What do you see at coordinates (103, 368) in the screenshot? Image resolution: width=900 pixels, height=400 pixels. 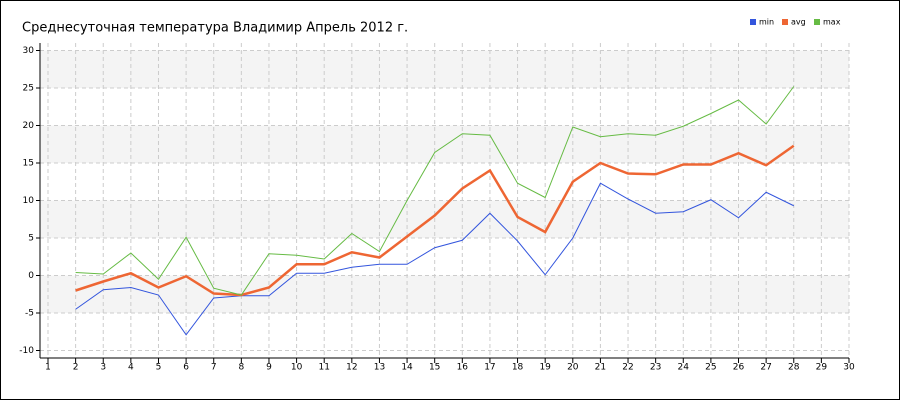 I see `x-tick-label: 3` at bounding box center [103, 368].